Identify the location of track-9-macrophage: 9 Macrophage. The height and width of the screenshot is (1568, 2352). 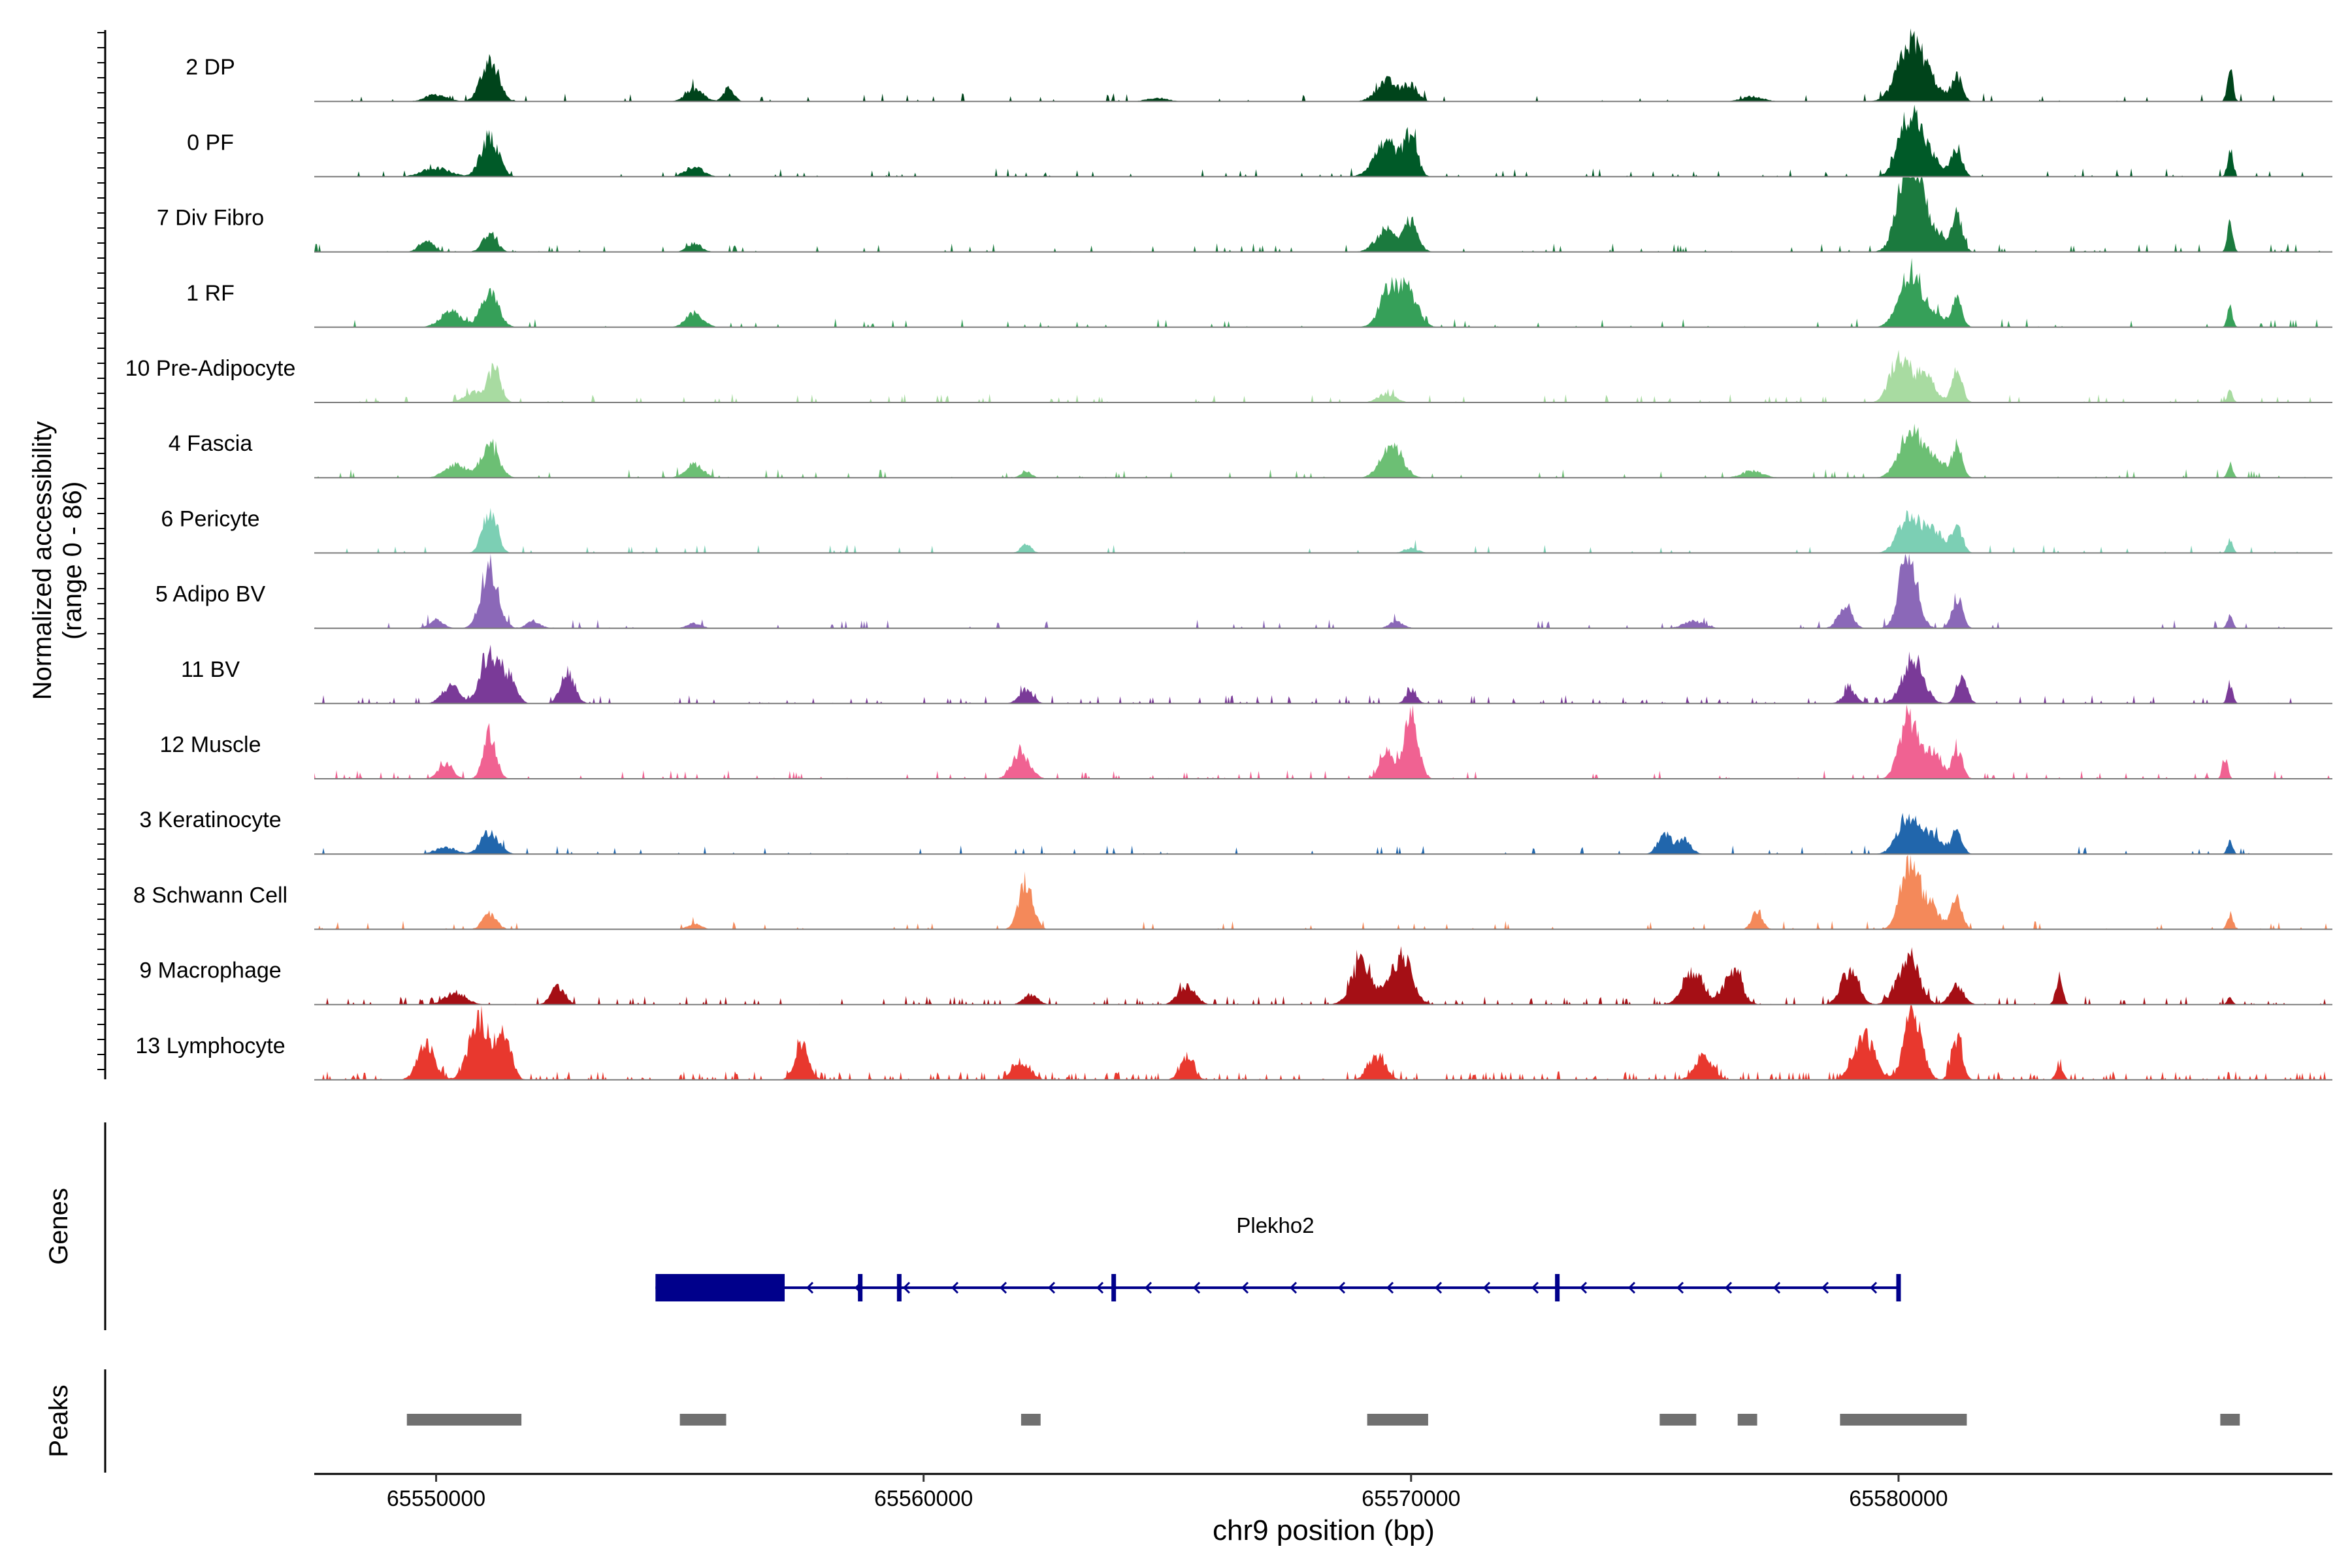
(1235, 975).